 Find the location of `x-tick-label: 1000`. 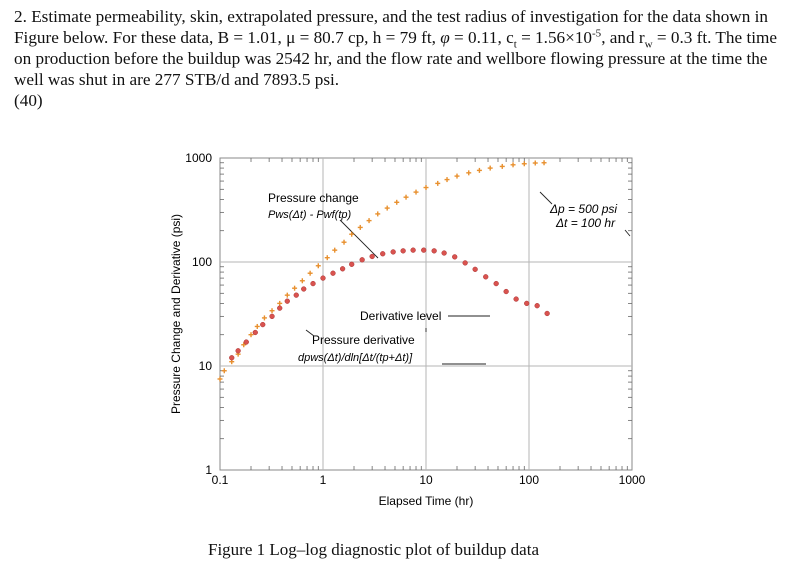

x-tick-label: 1000 is located at coordinates (632, 480).